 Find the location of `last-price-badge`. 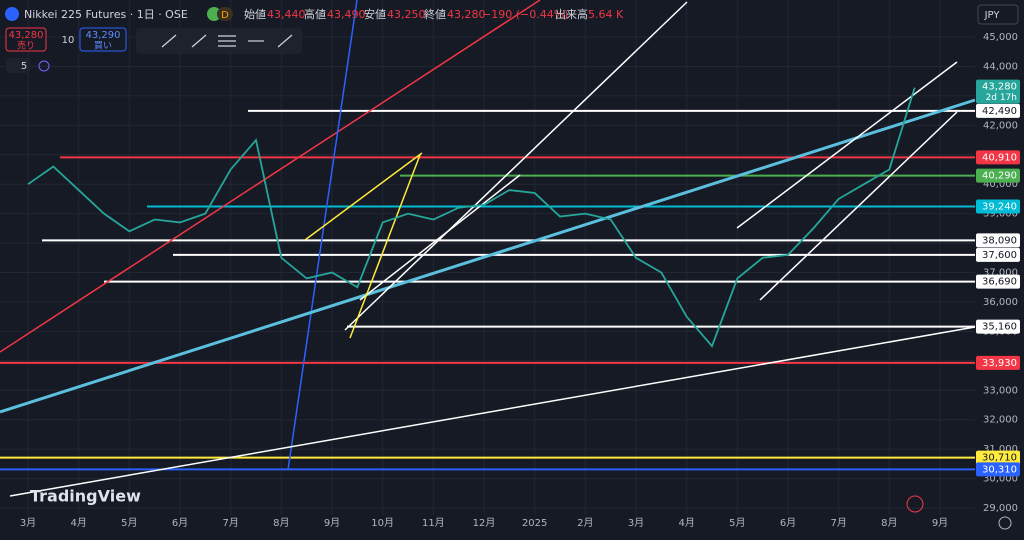

last-price-badge is located at coordinates (998, 91).